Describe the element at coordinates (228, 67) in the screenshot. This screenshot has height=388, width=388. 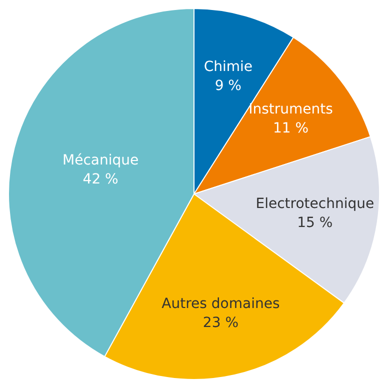
I see `slice-label: Chimie` at that location.